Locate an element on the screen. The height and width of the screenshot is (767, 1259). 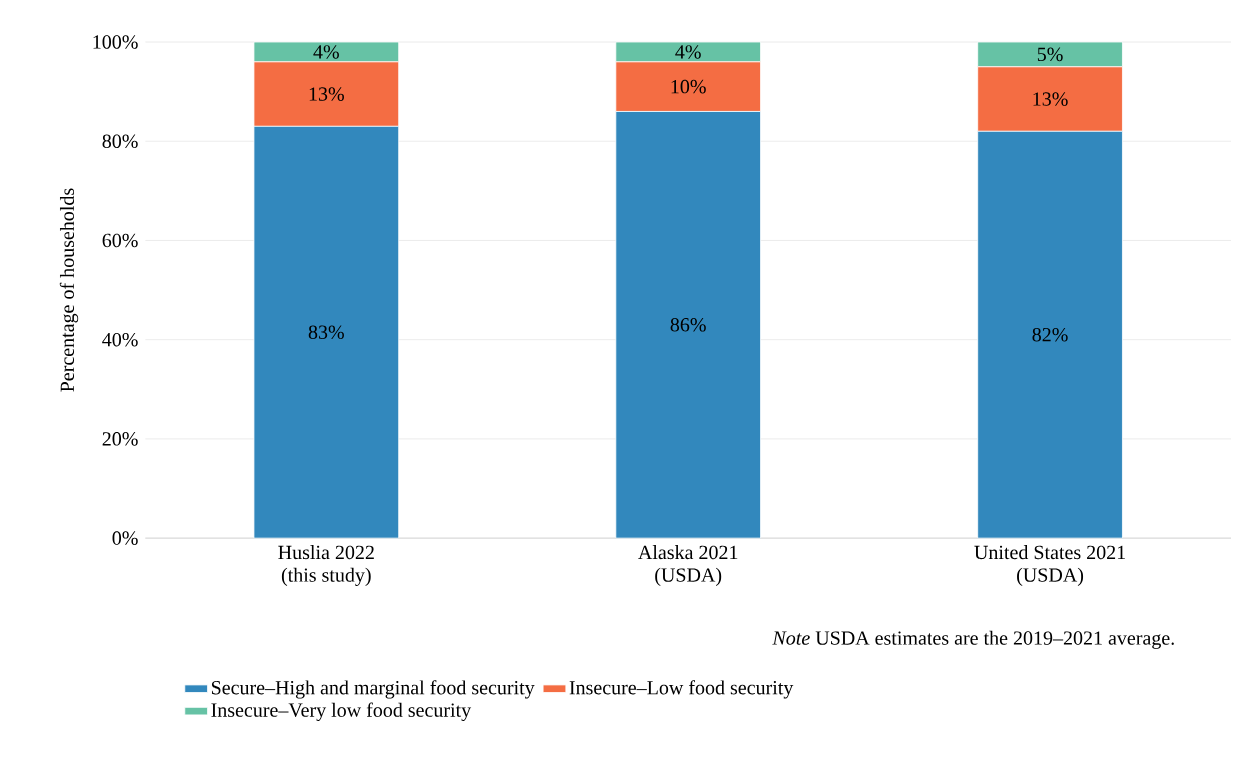
legend-label: Insecure–Very low food security is located at coordinates (341, 712).